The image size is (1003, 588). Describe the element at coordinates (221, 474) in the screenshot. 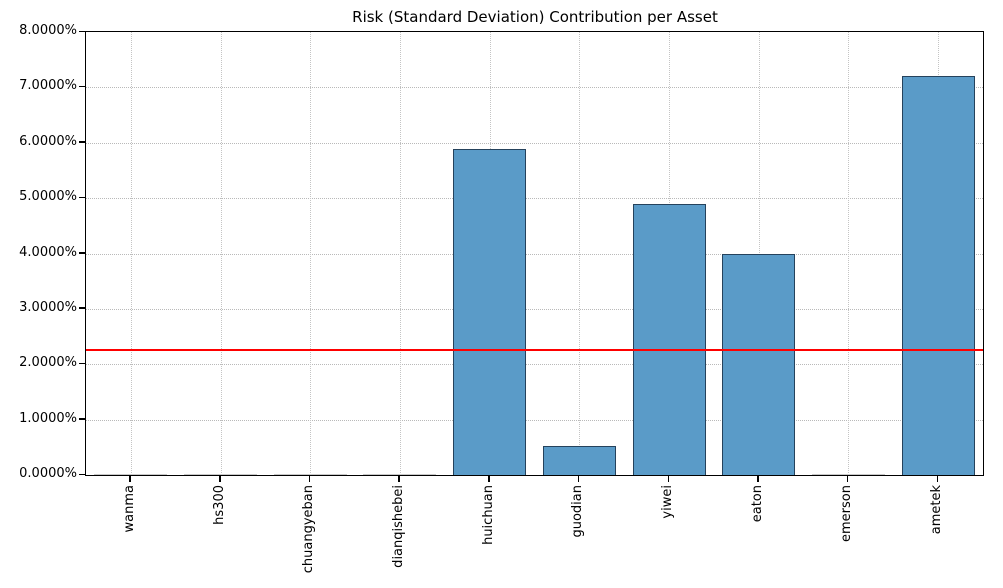

I see `bar-hs300` at that location.